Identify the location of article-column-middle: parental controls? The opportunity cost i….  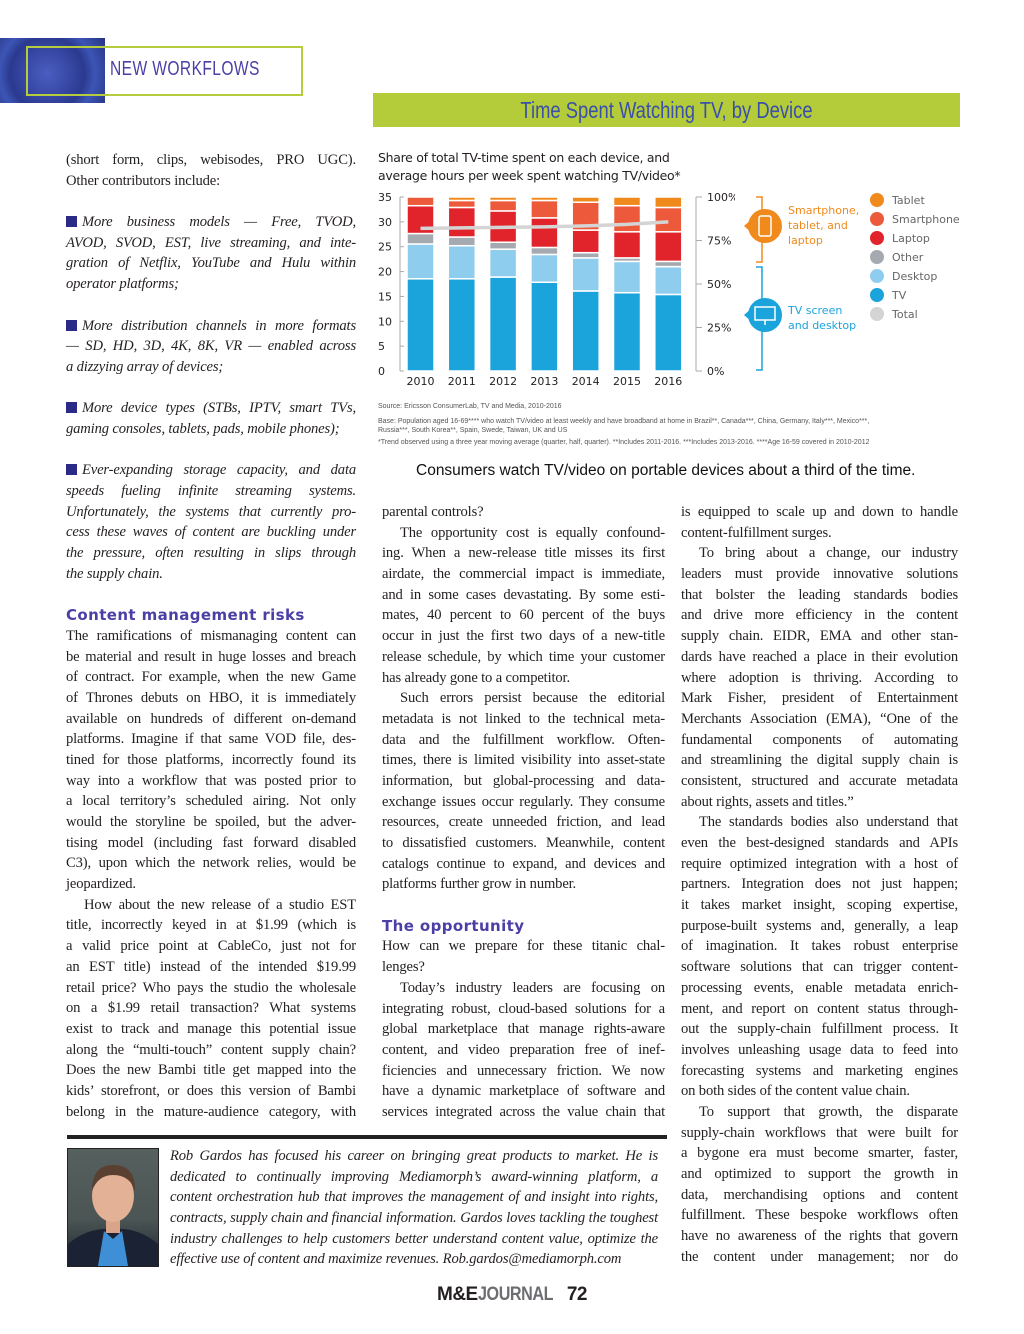
(523, 812).